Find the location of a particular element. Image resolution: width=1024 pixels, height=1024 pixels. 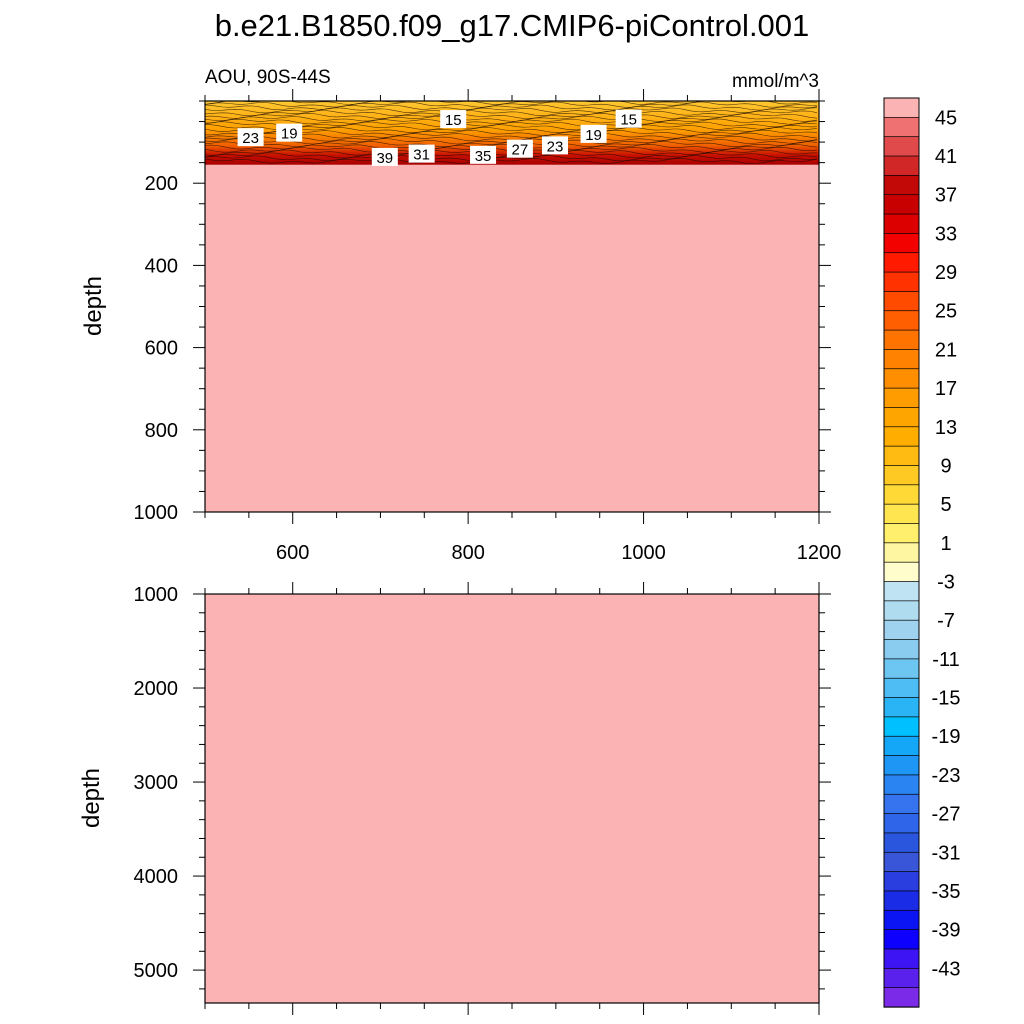

colorbar-frame is located at coordinates (901, 552).